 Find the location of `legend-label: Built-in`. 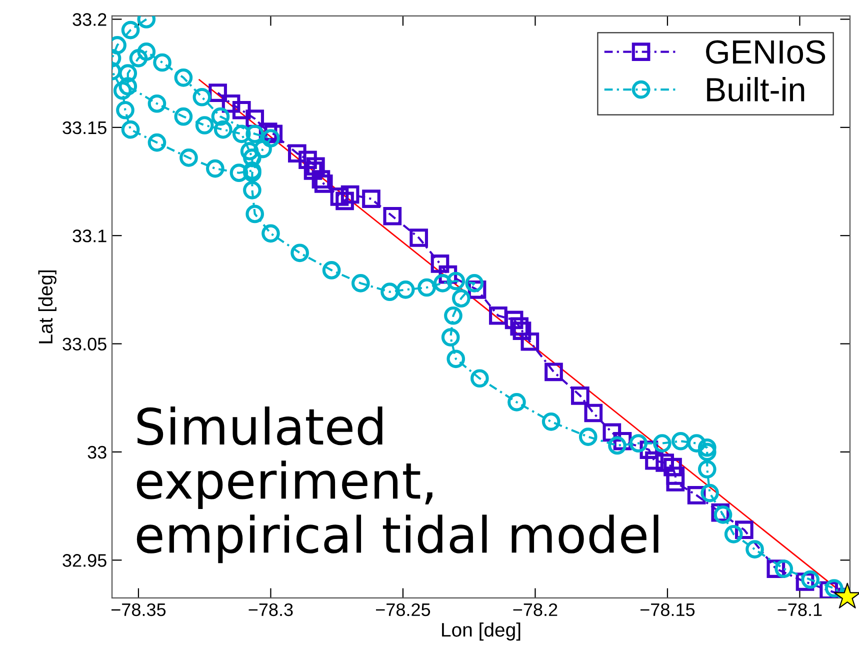

legend-label: Built-in is located at coordinates (755, 89).